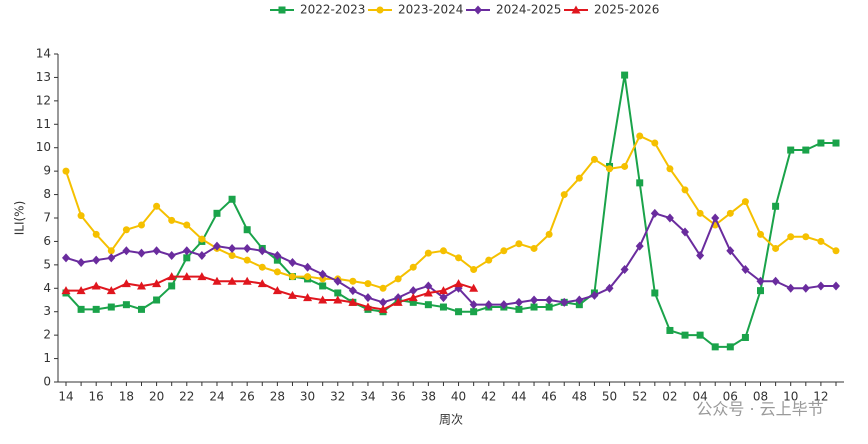  Describe the element at coordinates (43, 54) in the screenshot. I see `y-tick-label: 14` at that location.